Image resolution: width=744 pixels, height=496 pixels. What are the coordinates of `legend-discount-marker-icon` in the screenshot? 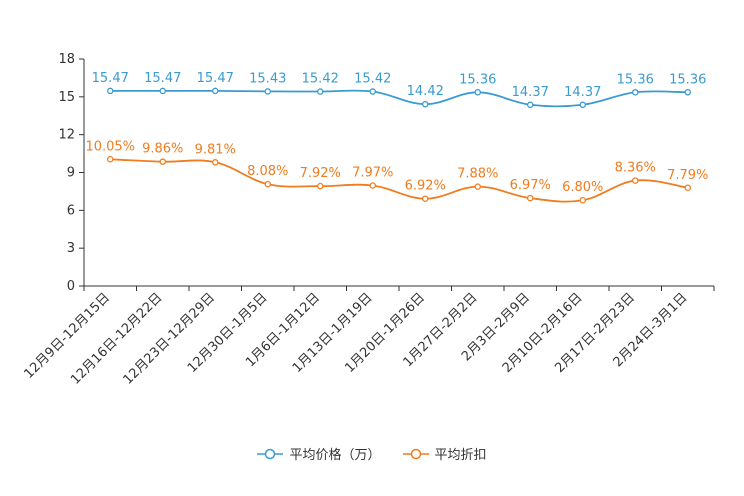 It's located at (415, 453).